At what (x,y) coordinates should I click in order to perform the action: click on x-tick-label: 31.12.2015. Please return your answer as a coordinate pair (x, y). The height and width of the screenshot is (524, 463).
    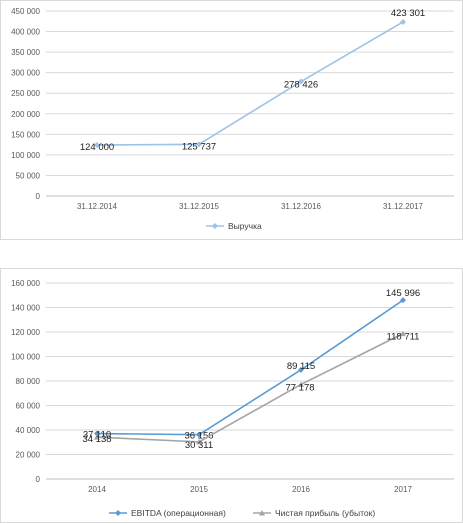
    Looking at the image, I should click on (199, 206).